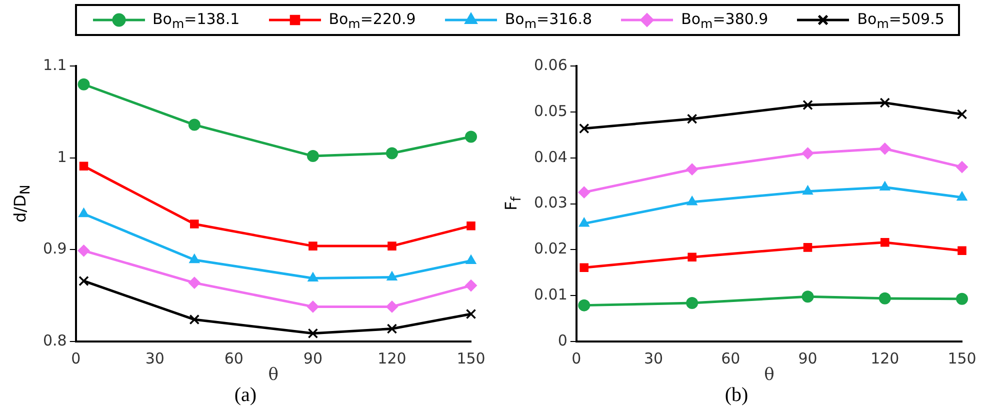  What do you see at coordinates (551, 65) in the screenshot?
I see `y-tick-label: 0.06` at bounding box center [551, 65].